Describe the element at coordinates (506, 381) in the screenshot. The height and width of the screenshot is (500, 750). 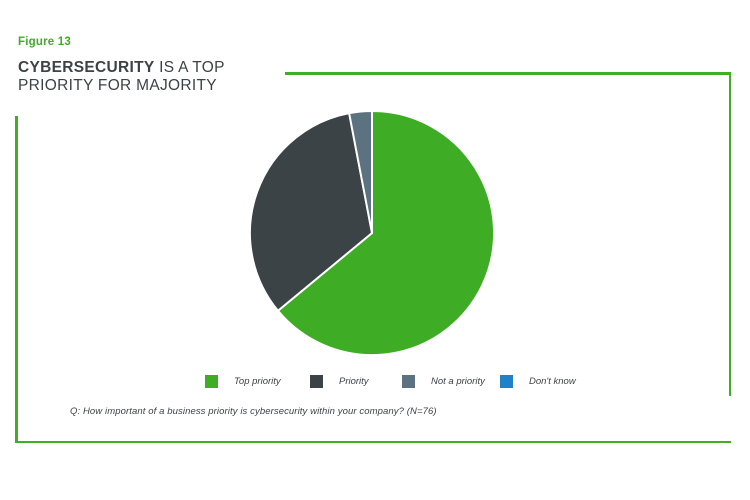
I see `legend-swatch-dont-know` at that location.